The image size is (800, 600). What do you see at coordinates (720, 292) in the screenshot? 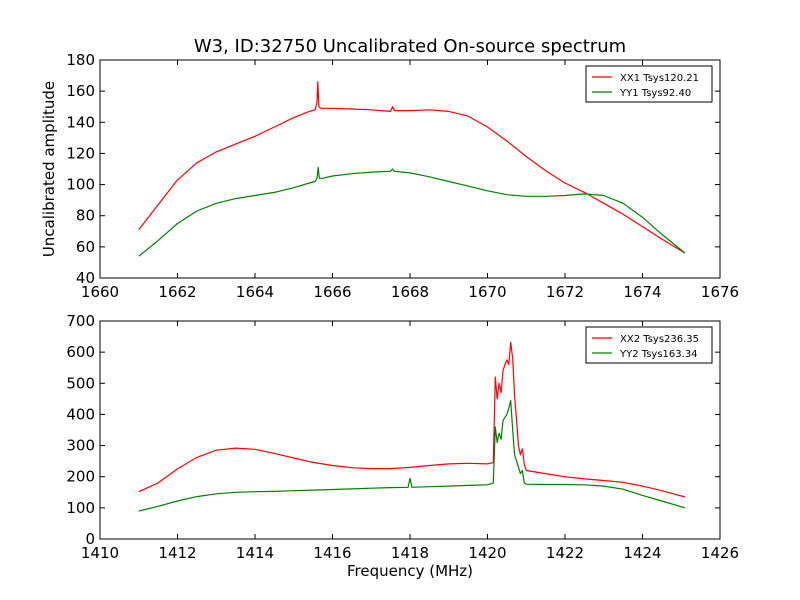
I see `x-tick-label: 1676` at bounding box center [720, 292].